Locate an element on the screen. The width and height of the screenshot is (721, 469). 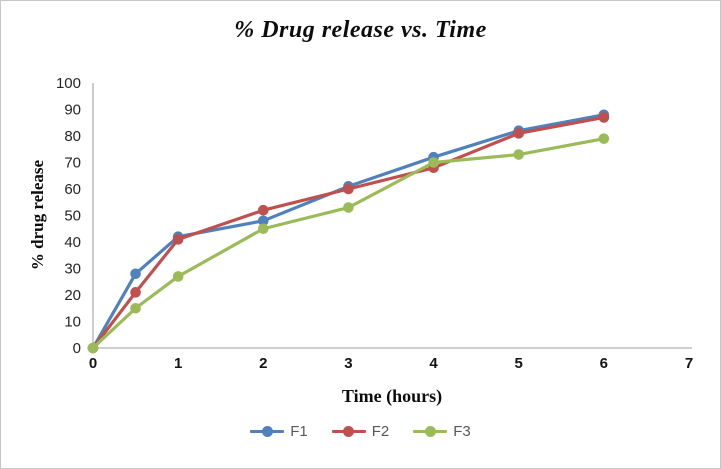
legend-item-f3: F3 is located at coordinates (442, 431).